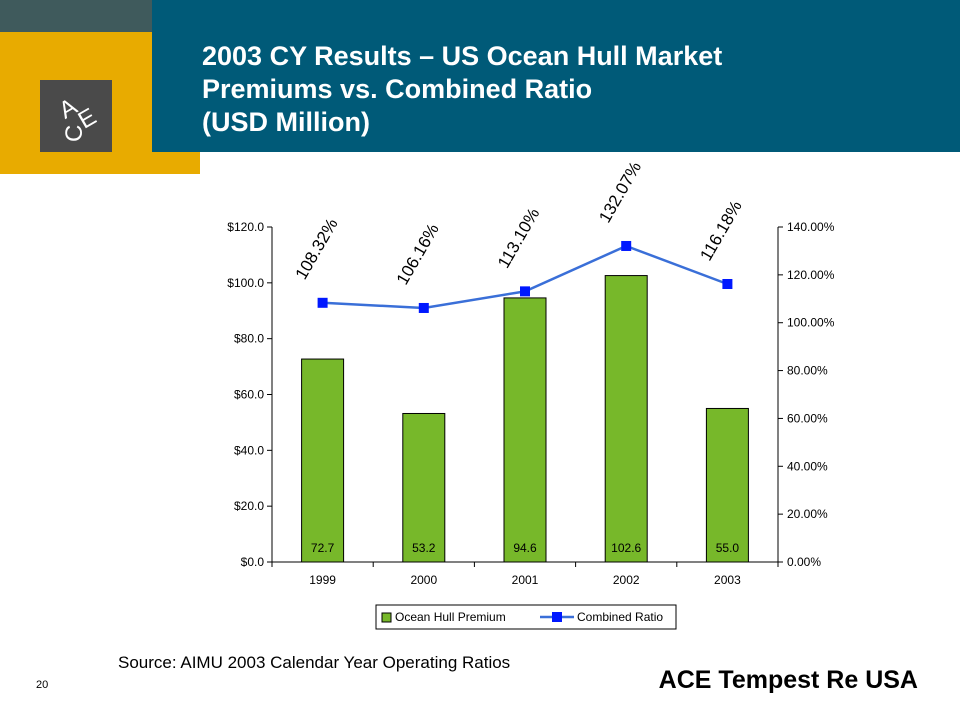 Image resolution: width=960 pixels, height=720 pixels. Describe the element at coordinates (525, 580) in the screenshot. I see `x-tick-label: 2001` at that location.